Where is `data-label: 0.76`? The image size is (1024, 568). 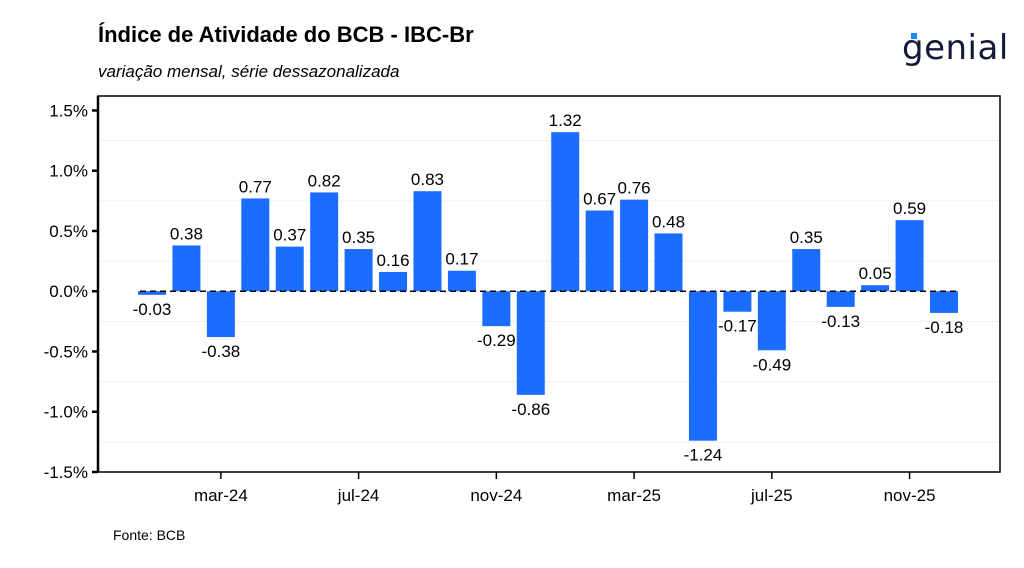 data-label: 0.76 is located at coordinates (634, 188).